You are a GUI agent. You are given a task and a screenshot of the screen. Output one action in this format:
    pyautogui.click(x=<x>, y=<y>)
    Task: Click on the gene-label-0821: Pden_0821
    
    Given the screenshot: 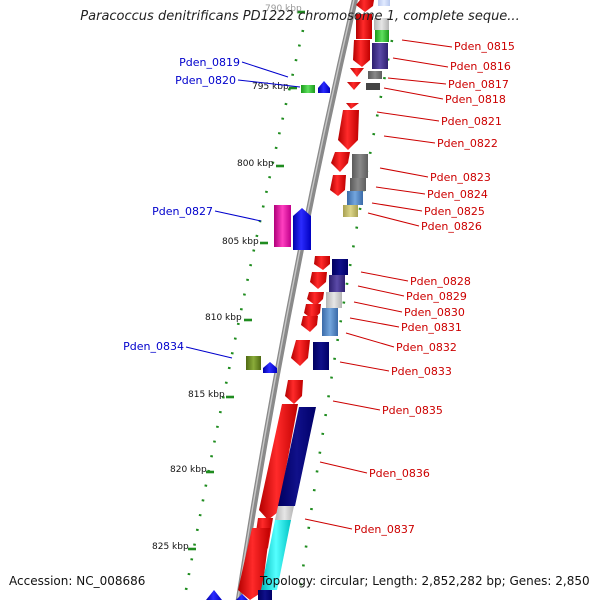 What is the action you would take?
    pyautogui.click(x=471, y=121)
    